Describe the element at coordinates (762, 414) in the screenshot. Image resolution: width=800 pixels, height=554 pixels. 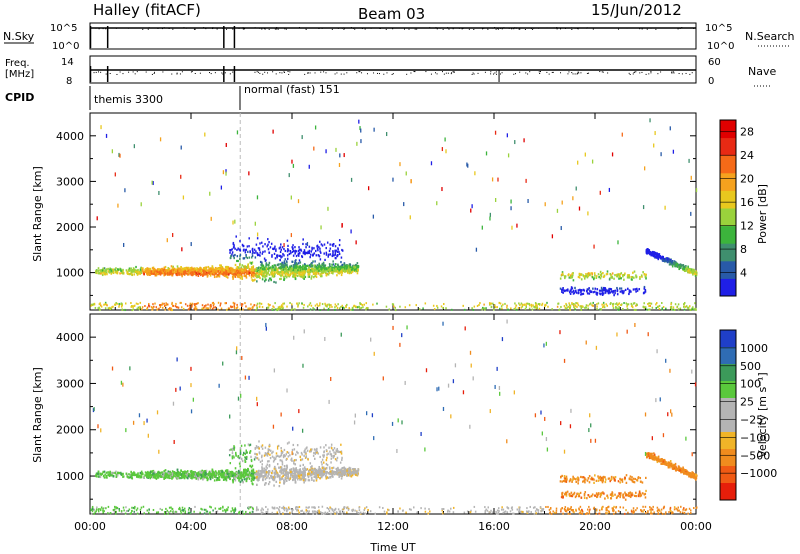
I see `velocity-colorbar-label: Velocity [m s⁻¹]` at that location.